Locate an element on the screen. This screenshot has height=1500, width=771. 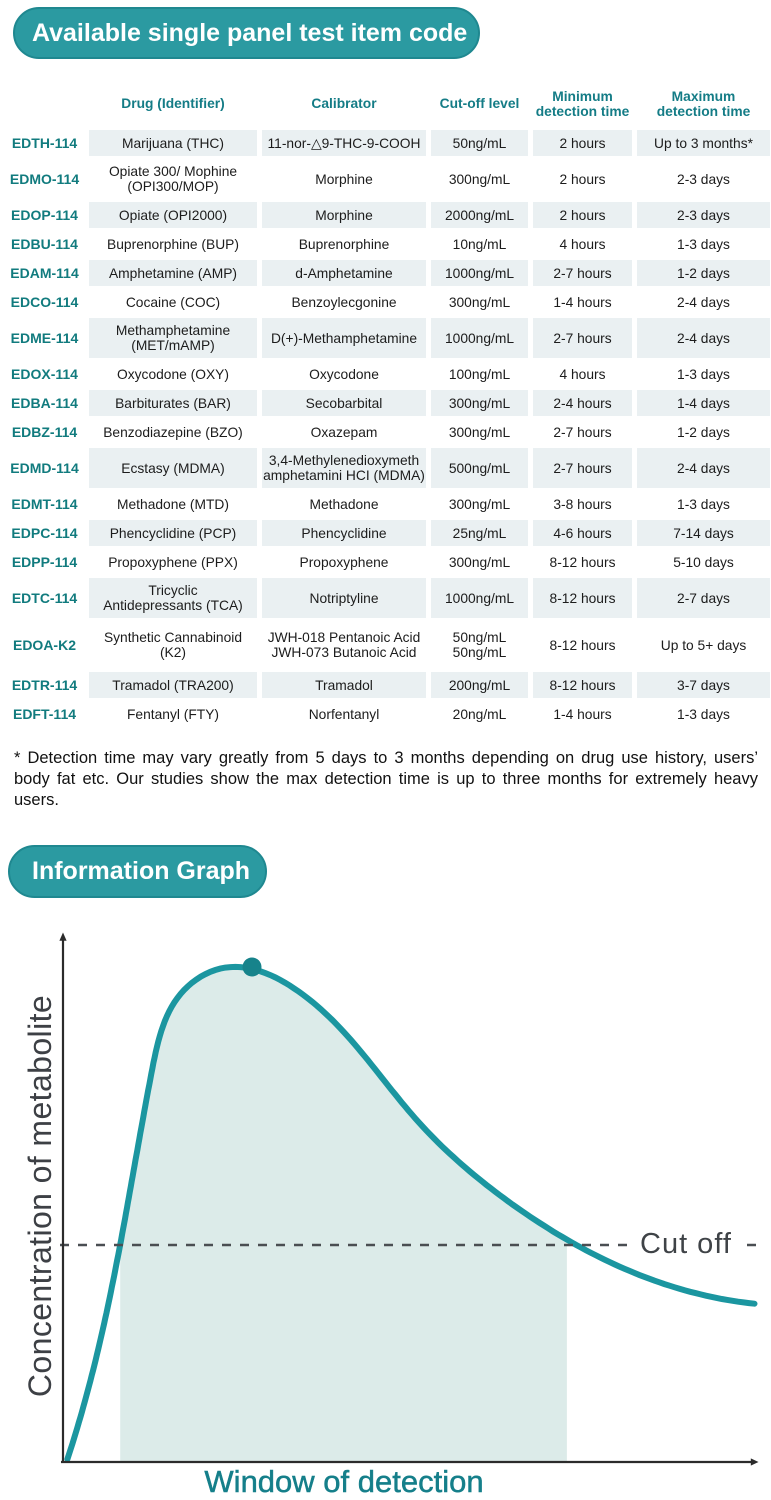
svg-text: Cut off is located at coordinates (686, 1244).